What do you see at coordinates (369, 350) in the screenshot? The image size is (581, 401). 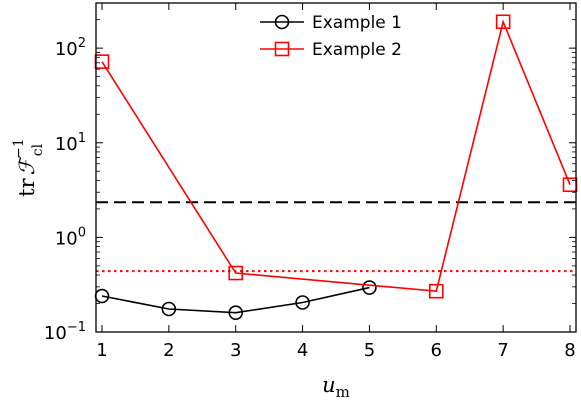 I see `x-tick-label-5: 5` at bounding box center [369, 350].